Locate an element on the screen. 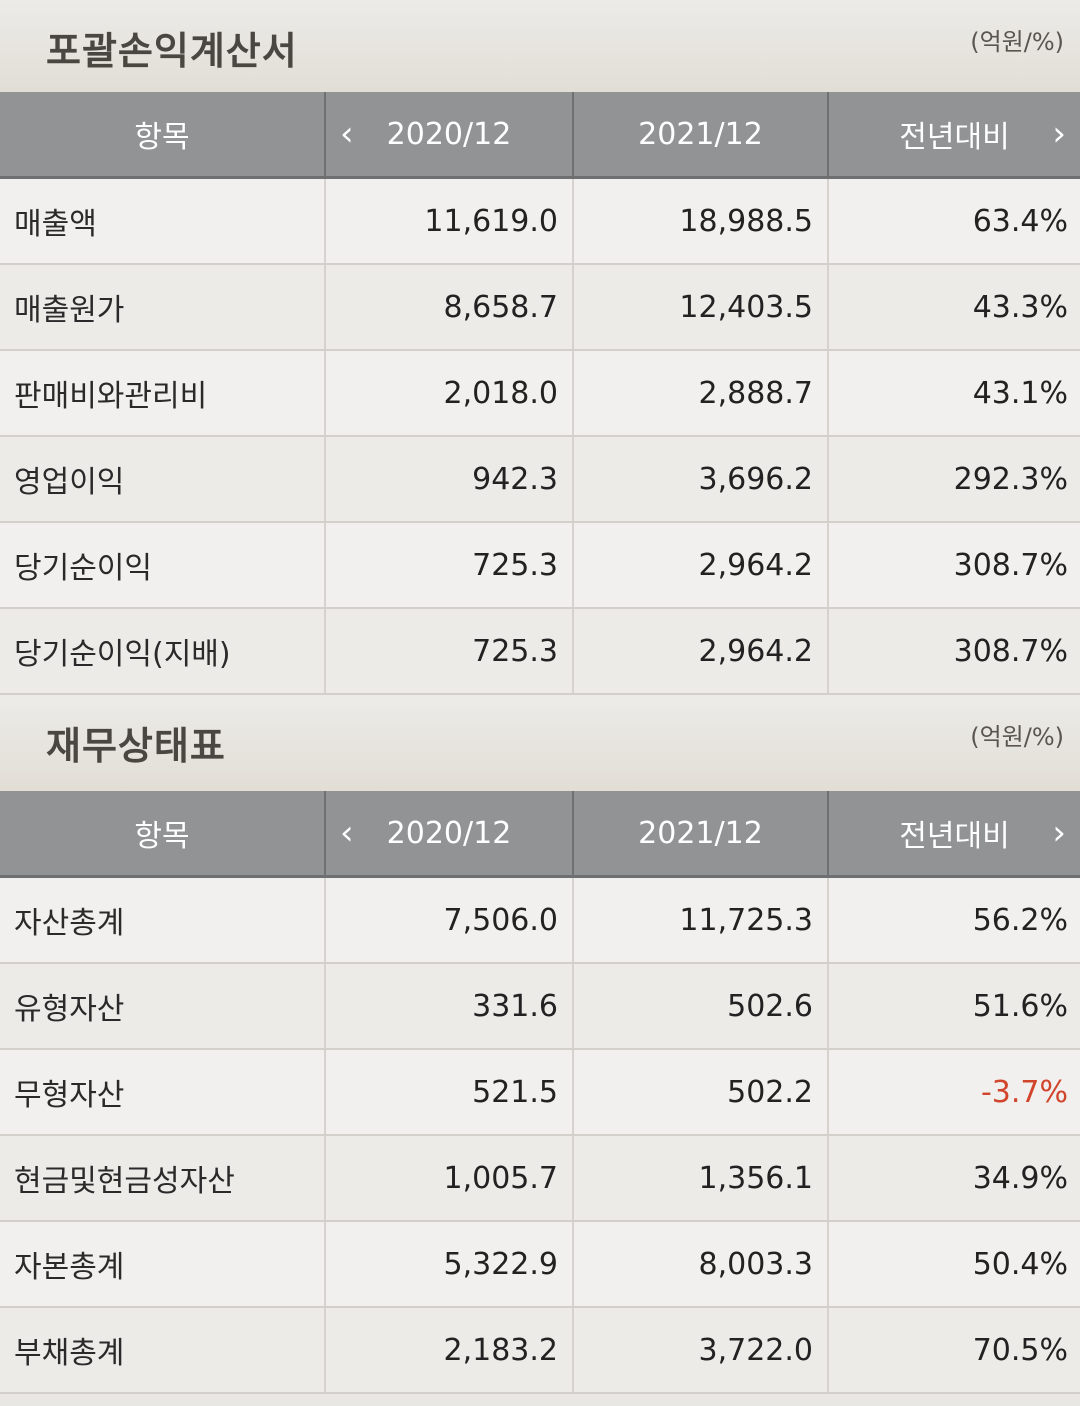 The width and height of the screenshot is (1080, 1406). table-row: 매출원가 8,658.7 12,403.5 43.3% is located at coordinates (540, 307).